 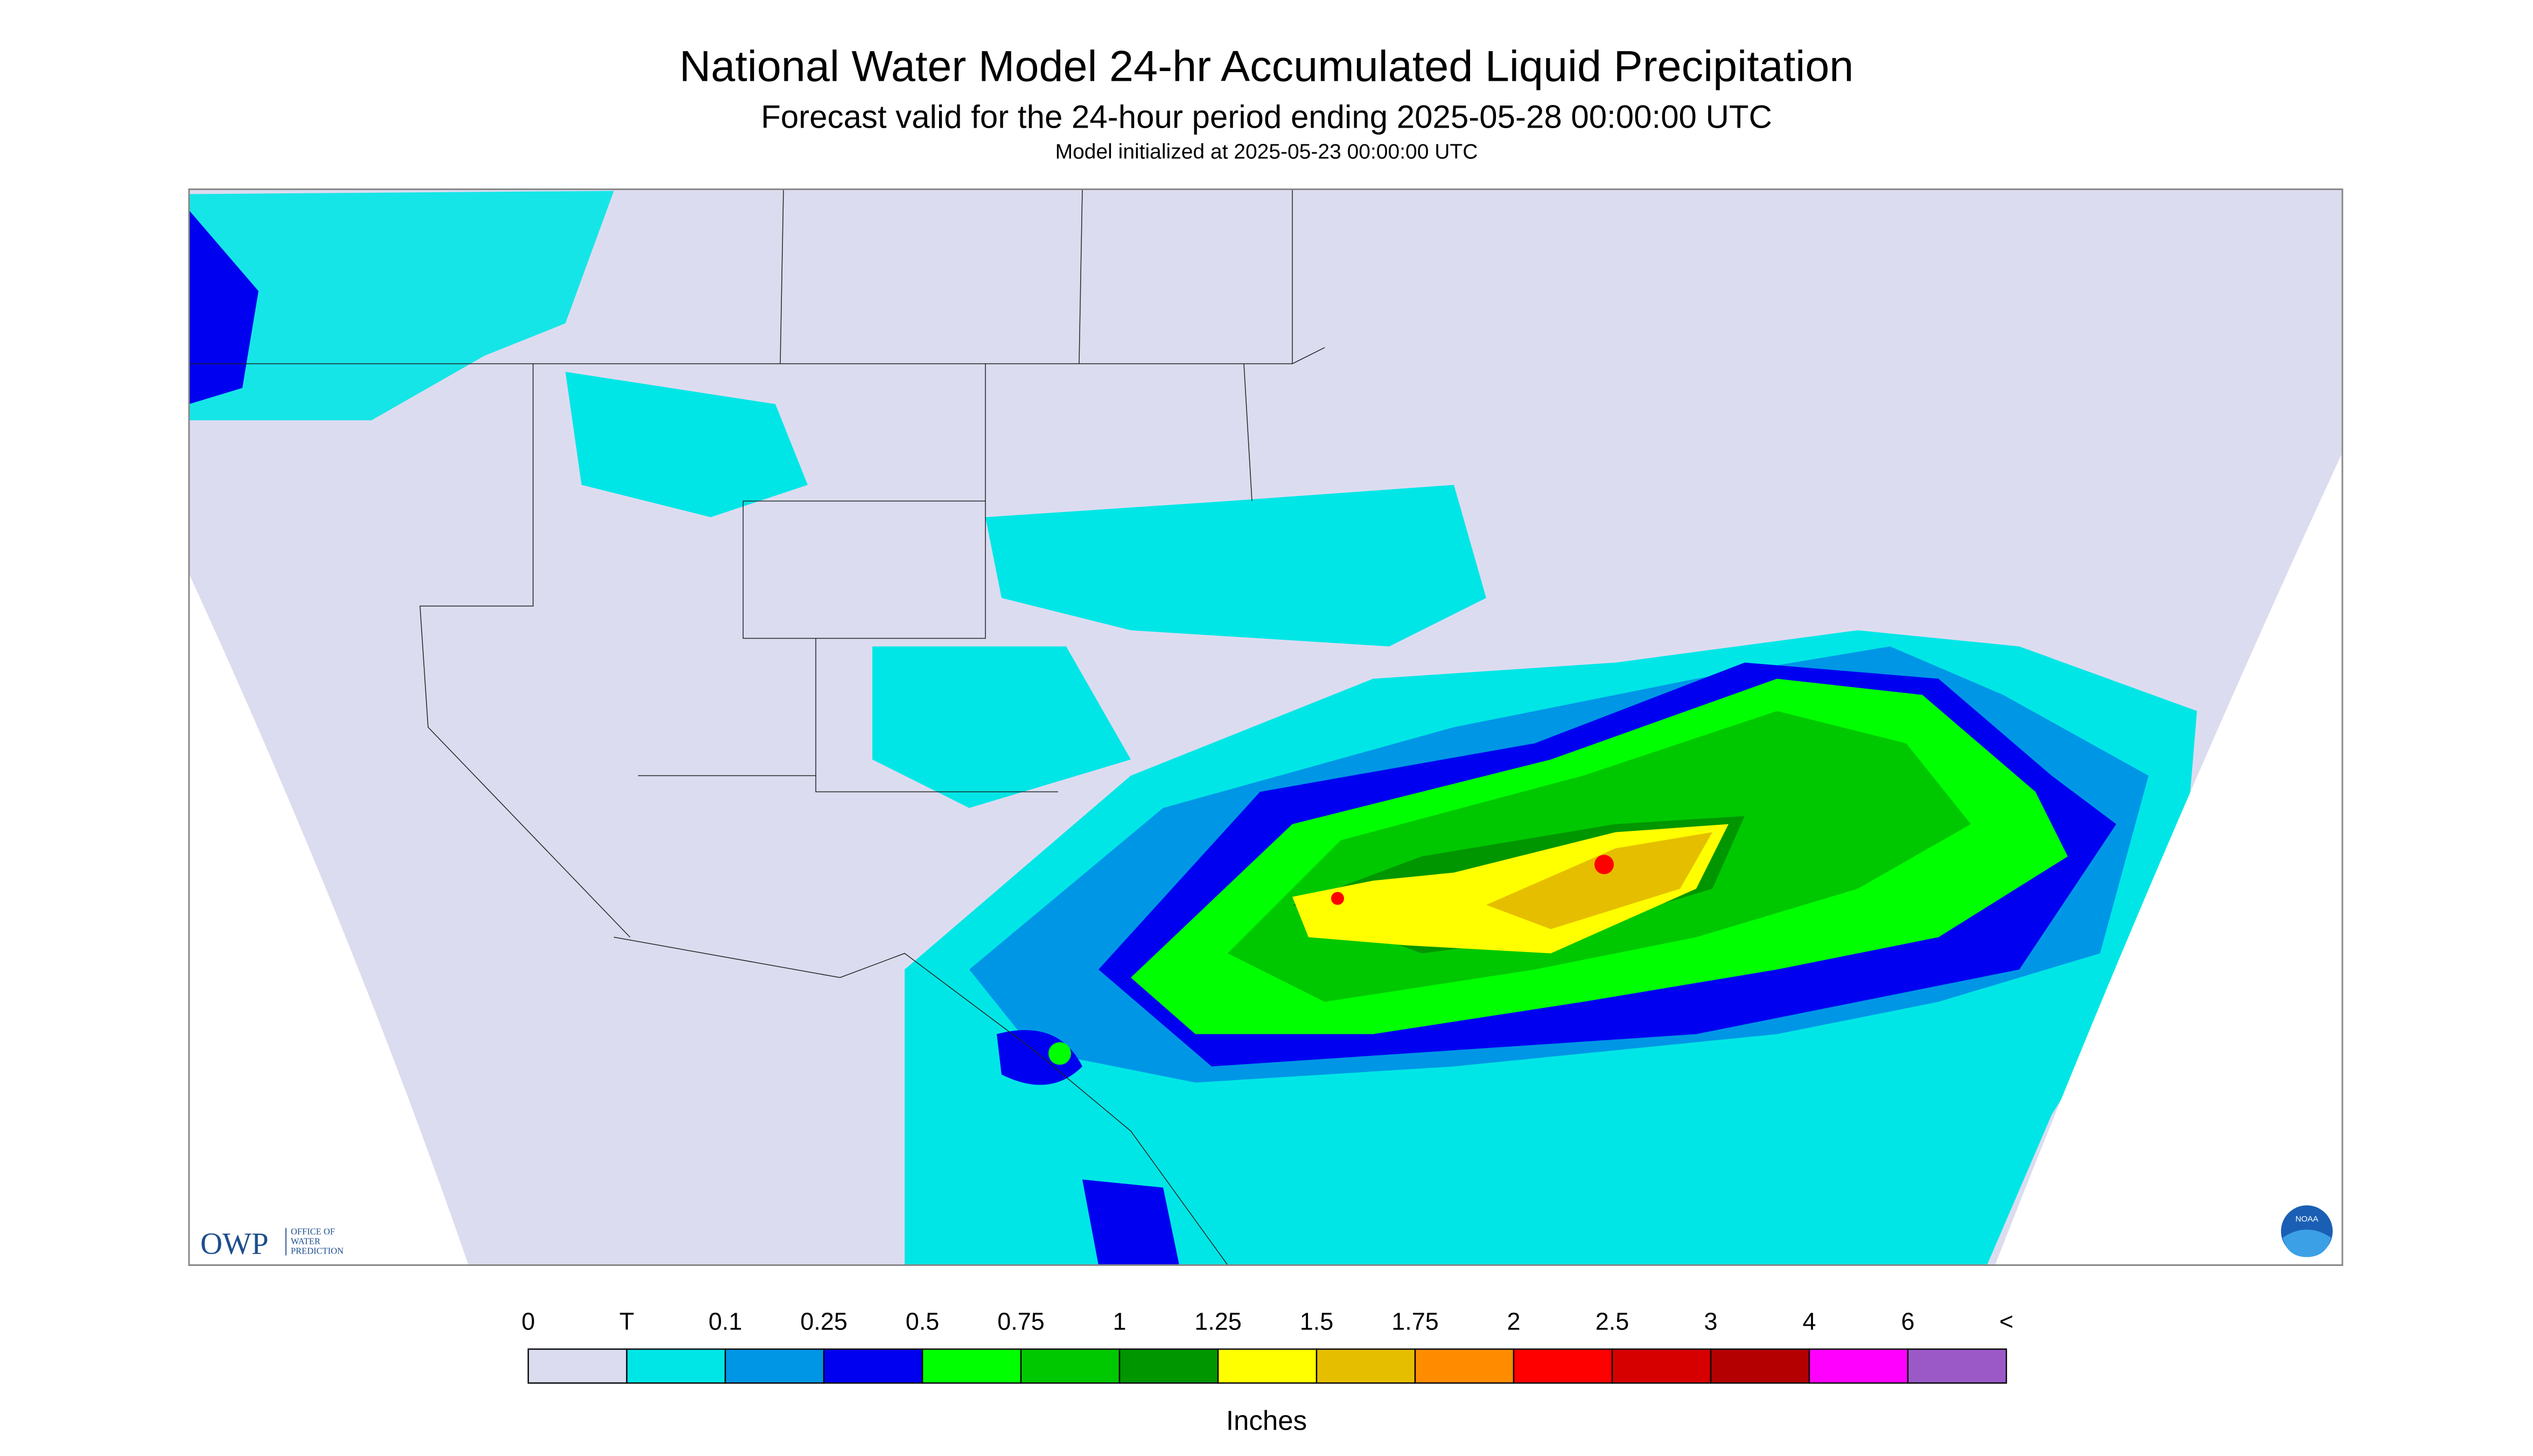 What do you see at coordinates (726, 1321) in the screenshot?
I see `legend-label: 0.1` at bounding box center [726, 1321].